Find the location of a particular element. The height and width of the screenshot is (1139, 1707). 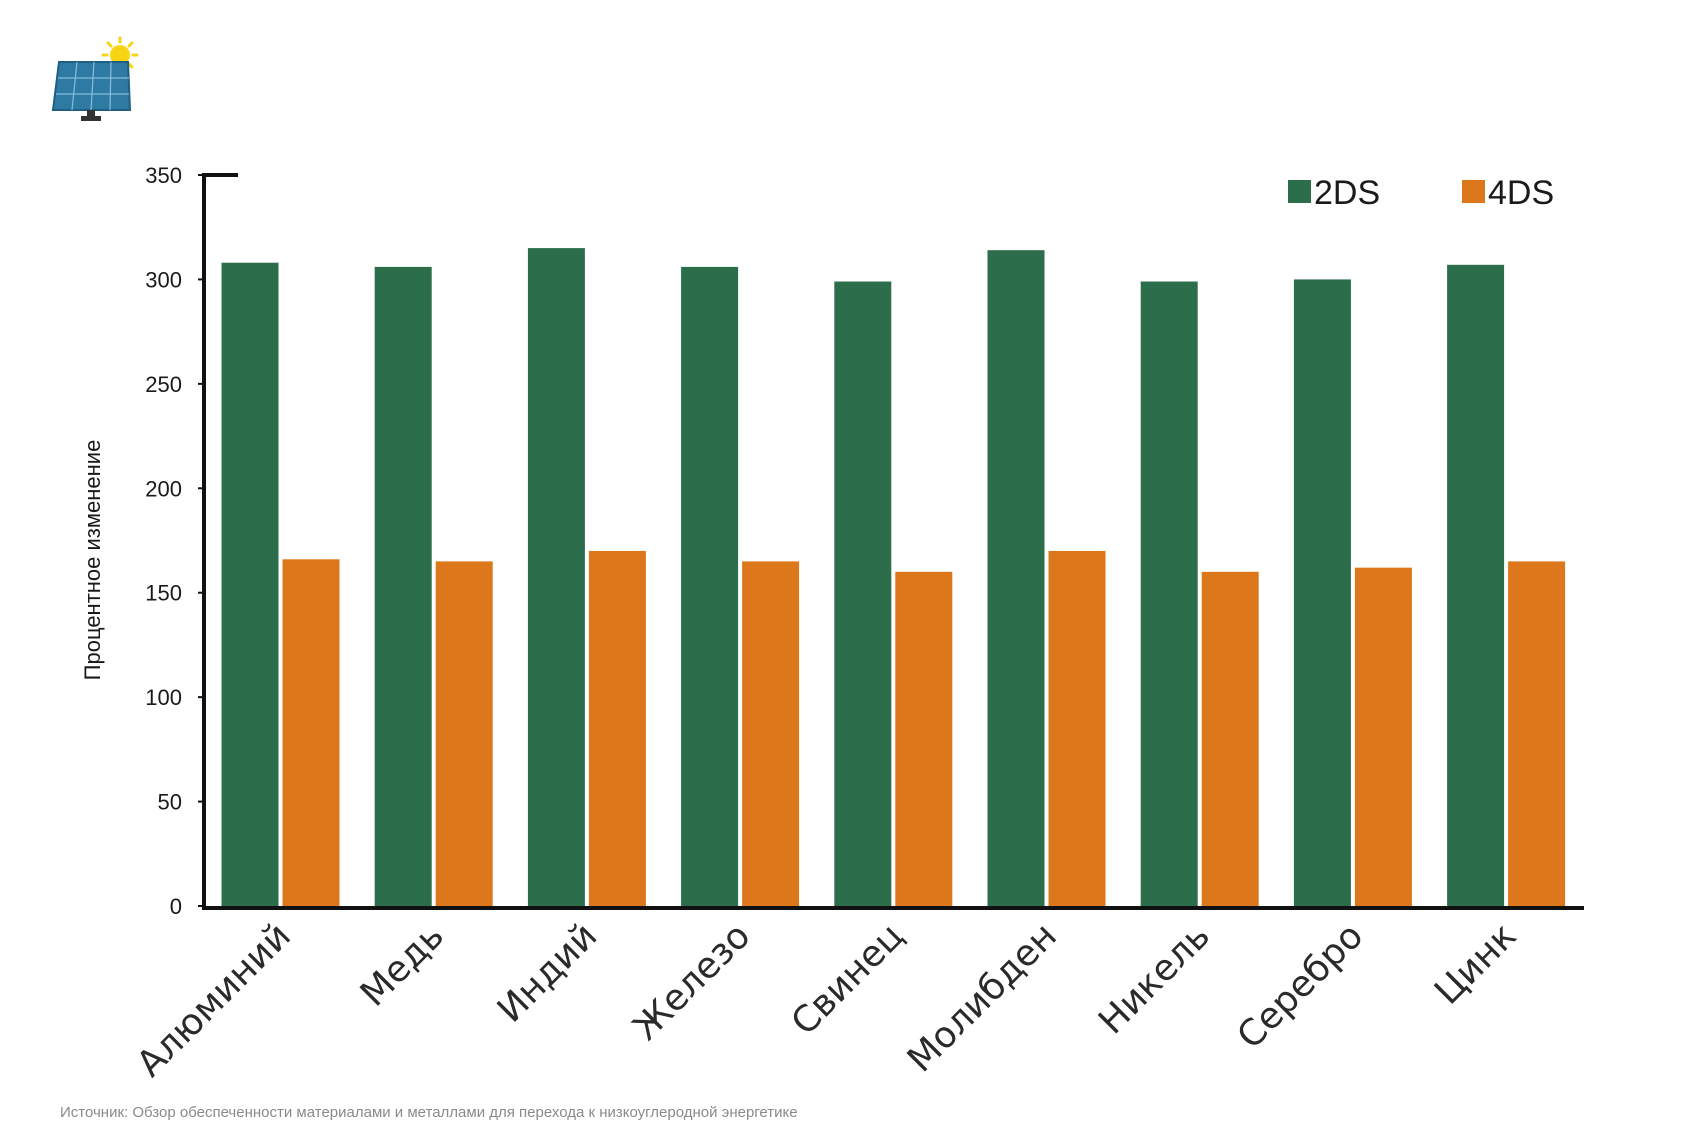

legend-swatch-4ds is located at coordinates (1473, 191).